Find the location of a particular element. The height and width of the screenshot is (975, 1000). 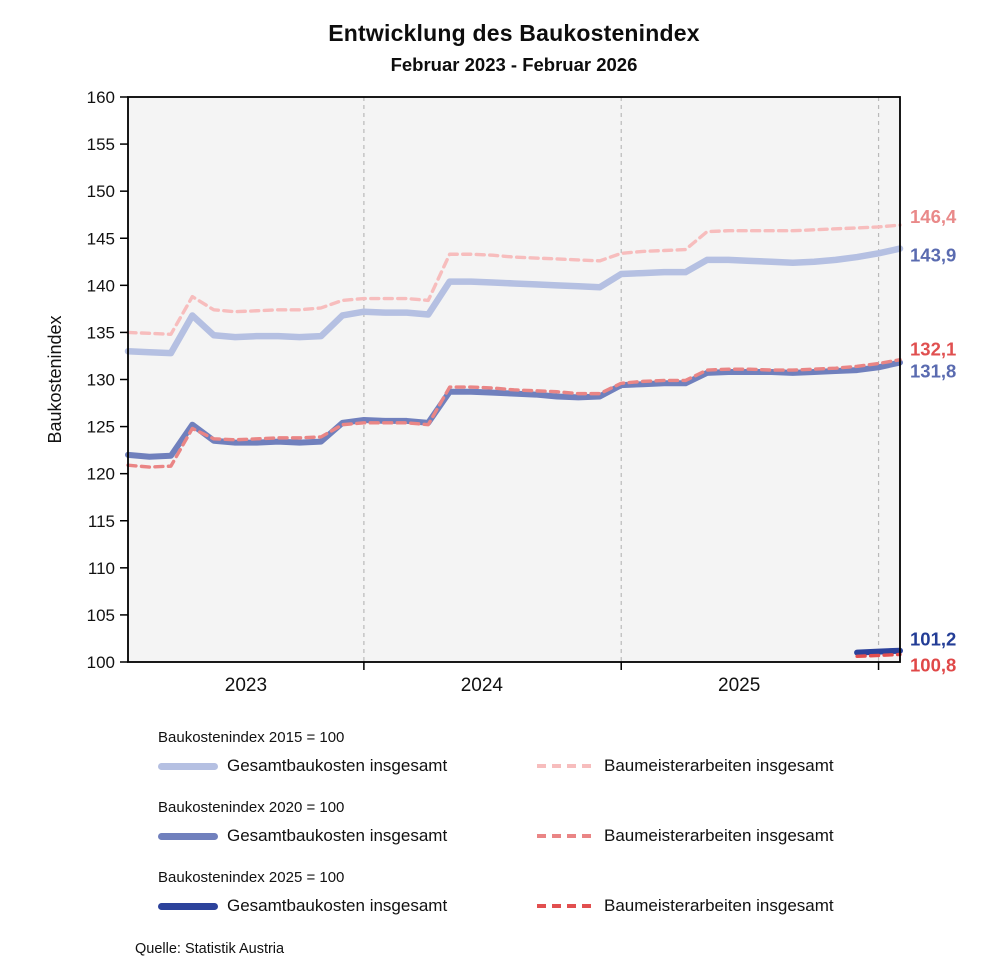

series-line-bki2015-baumeisterarbeiten is located at coordinates (514, 279).